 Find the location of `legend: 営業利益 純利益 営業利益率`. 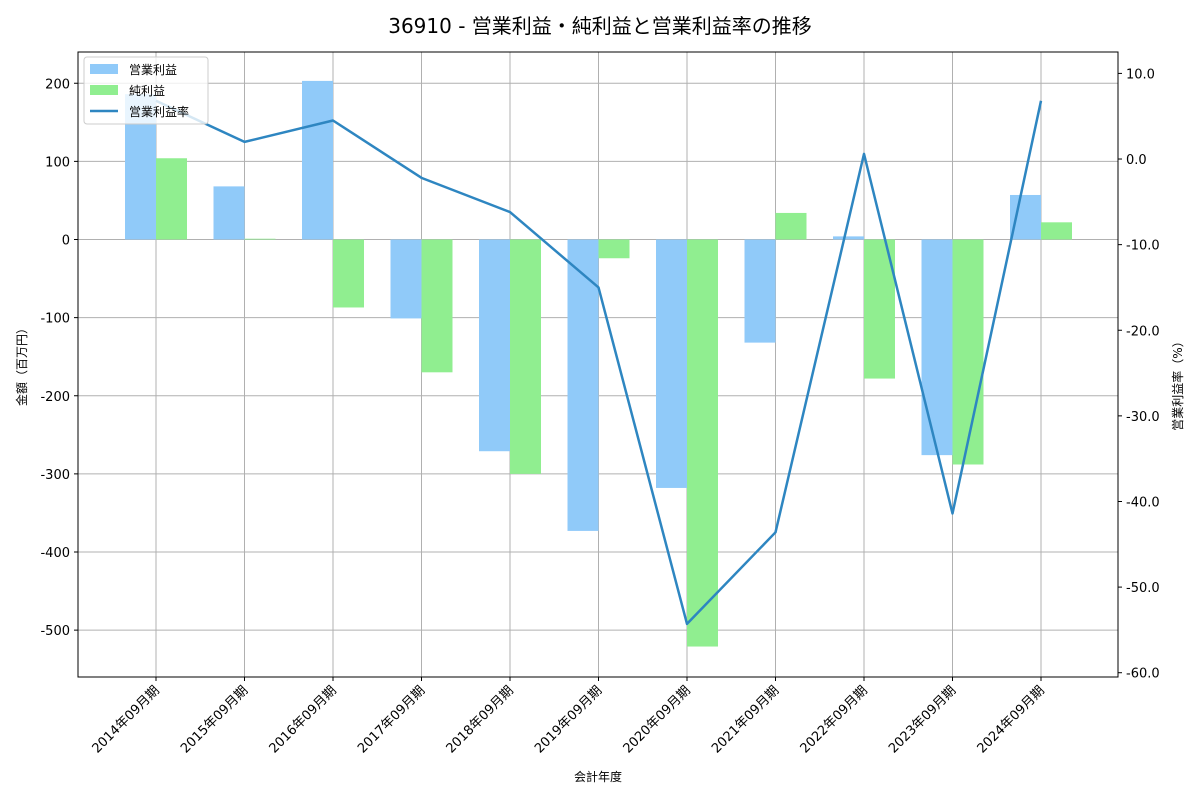

legend: 営業利益 純利益 営業利益率 is located at coordinates (146, 90).